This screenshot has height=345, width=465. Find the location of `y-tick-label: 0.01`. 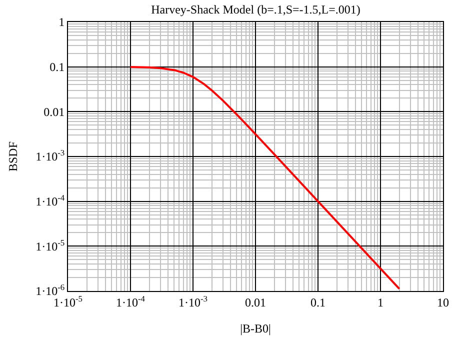

y-tick-label: 0.01 is located at coordinates (54, 111).